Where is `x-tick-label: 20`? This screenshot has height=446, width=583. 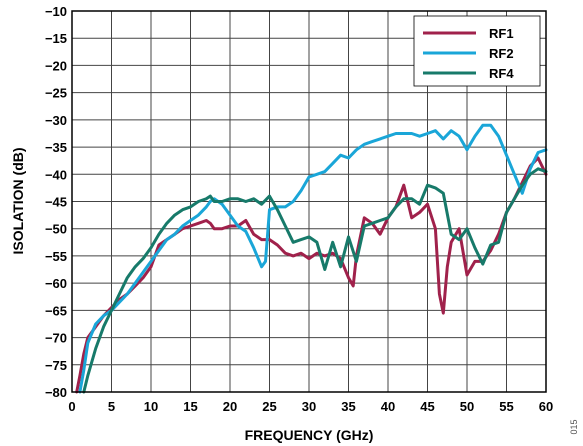
x-tick-label: 20 is located at coordinates (230, 406).